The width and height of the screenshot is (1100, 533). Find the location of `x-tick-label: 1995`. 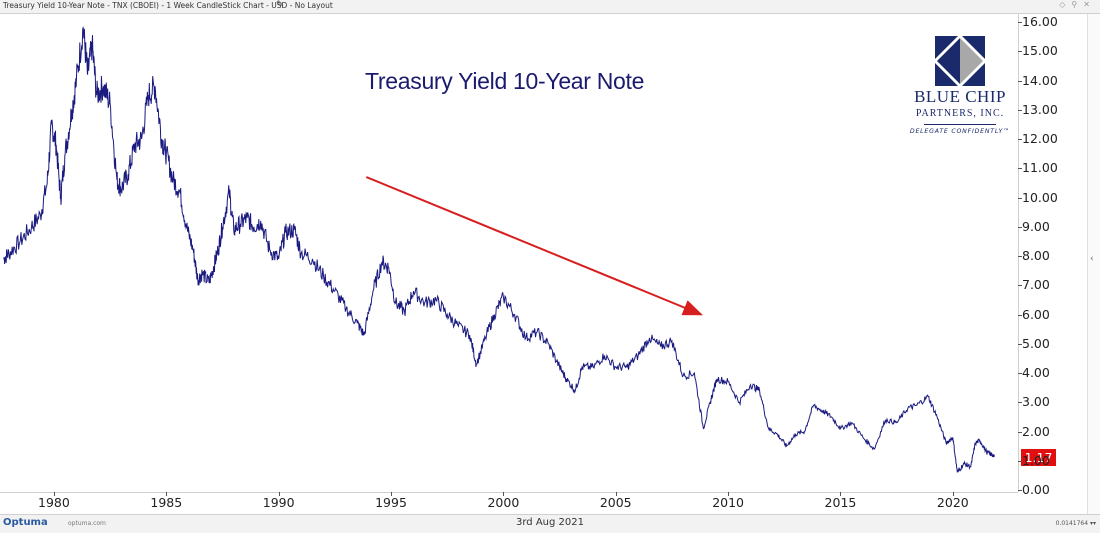

x-tick-label: 1995 is located at coordinates (391, 502).